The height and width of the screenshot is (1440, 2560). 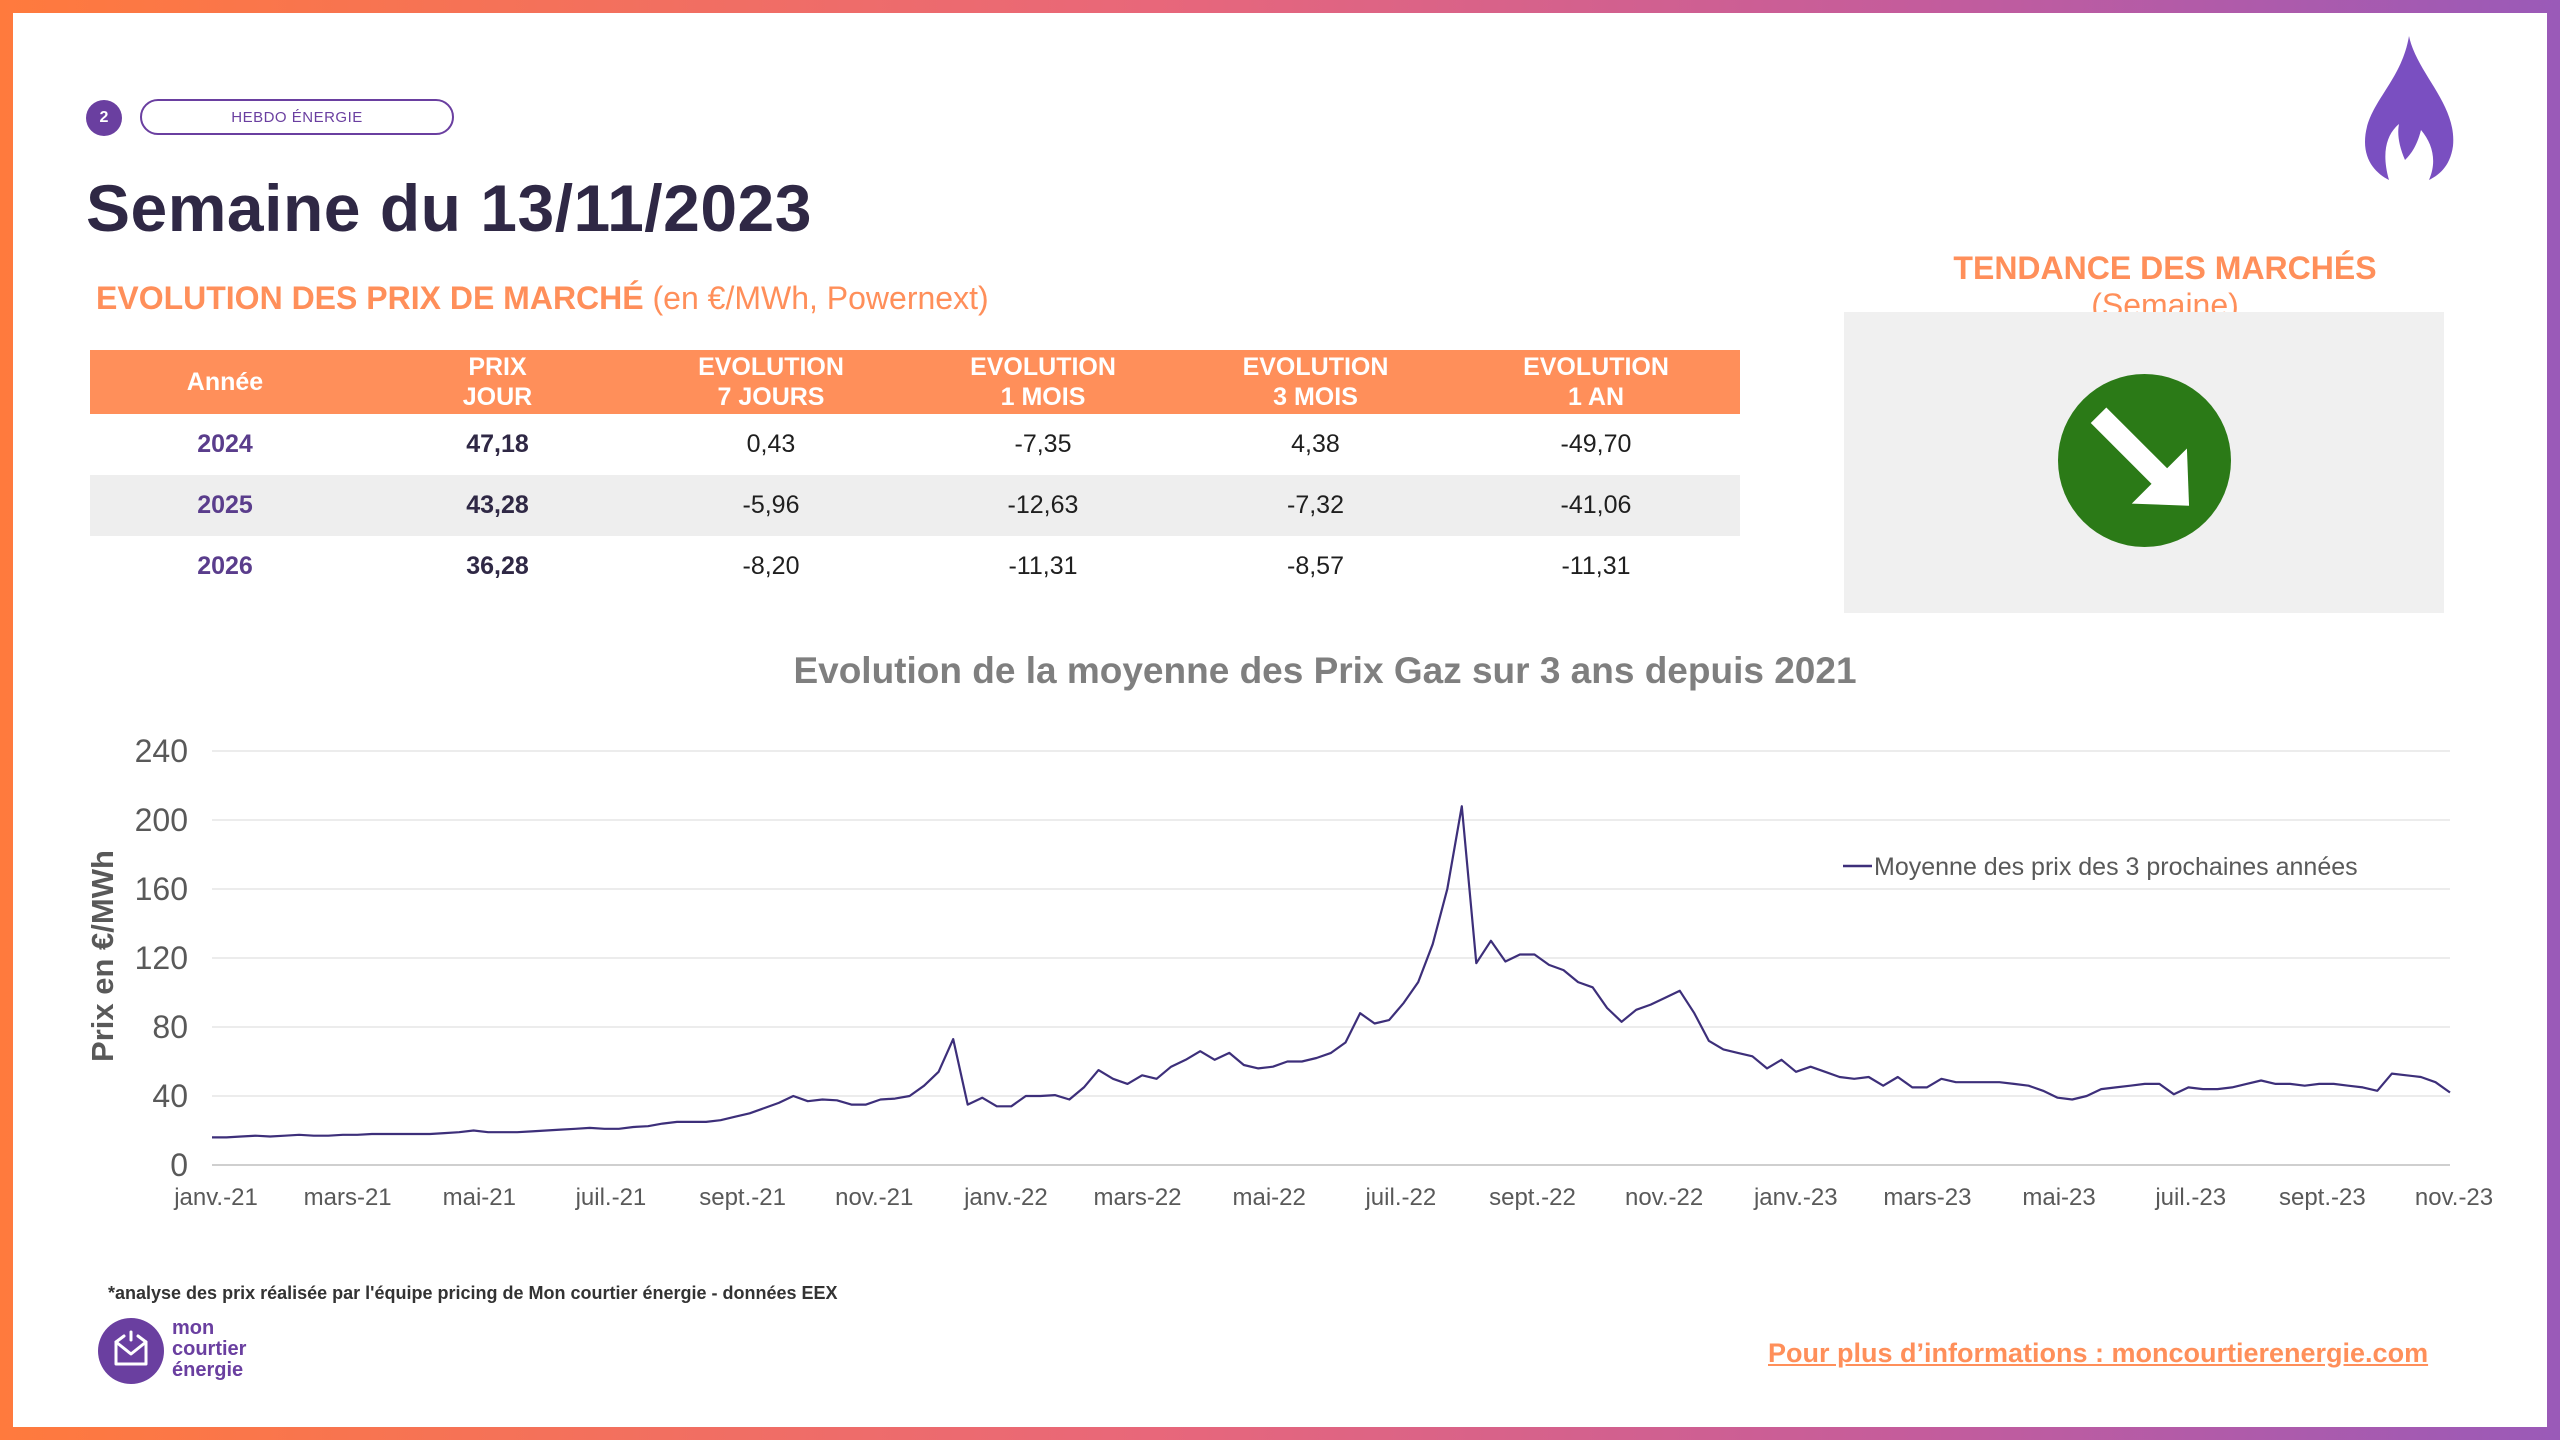 What do you see at coordinates (1532, 1197) in the screenshot?
I see `x-tick-label: sept.-22` at bounding box center [1532, 1197].